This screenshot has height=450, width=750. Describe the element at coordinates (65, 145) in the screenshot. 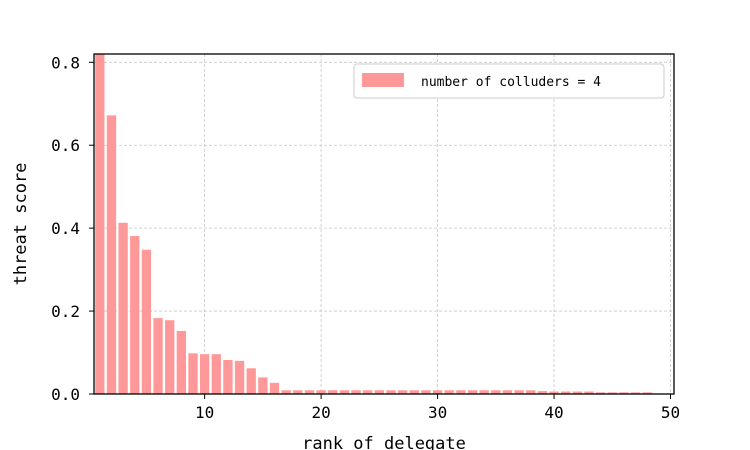

I see `y-tick-label: 0.6` at that location.